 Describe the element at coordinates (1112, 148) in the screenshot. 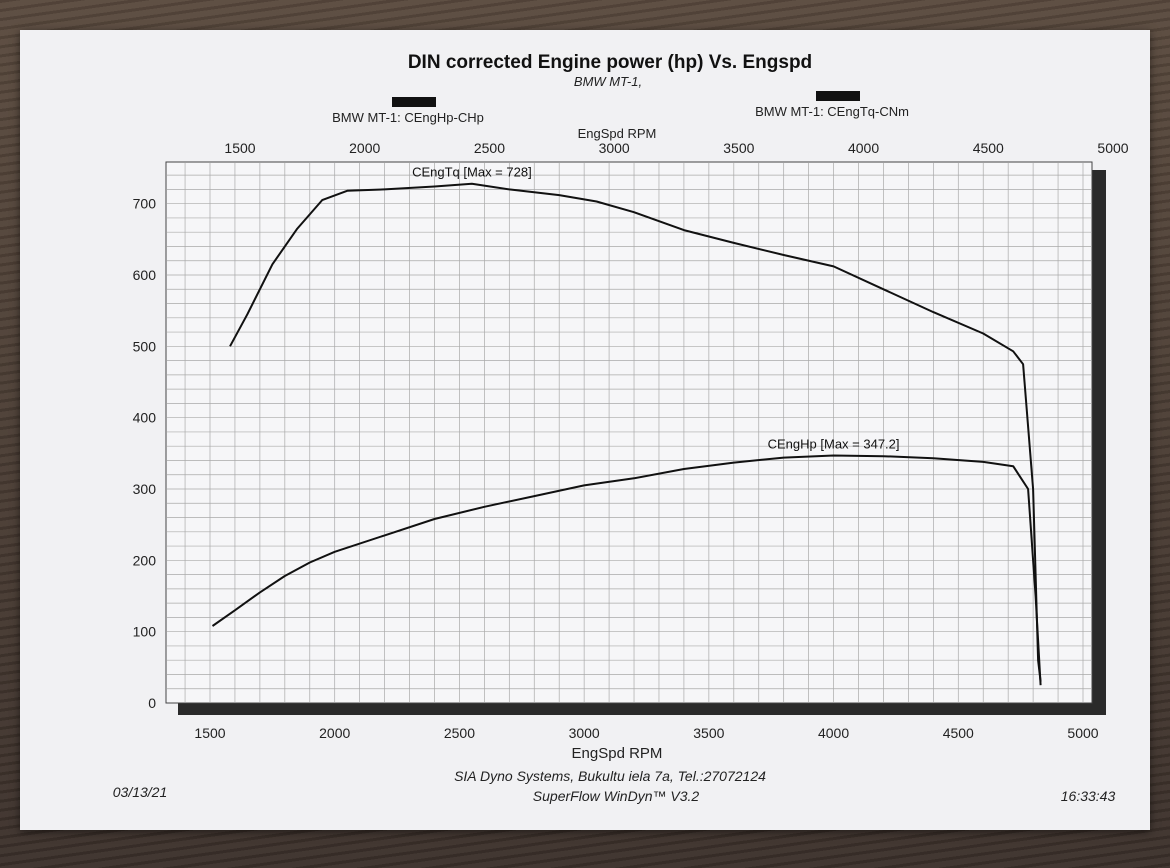

I see `top-x-tick-label: 5000` at that location.